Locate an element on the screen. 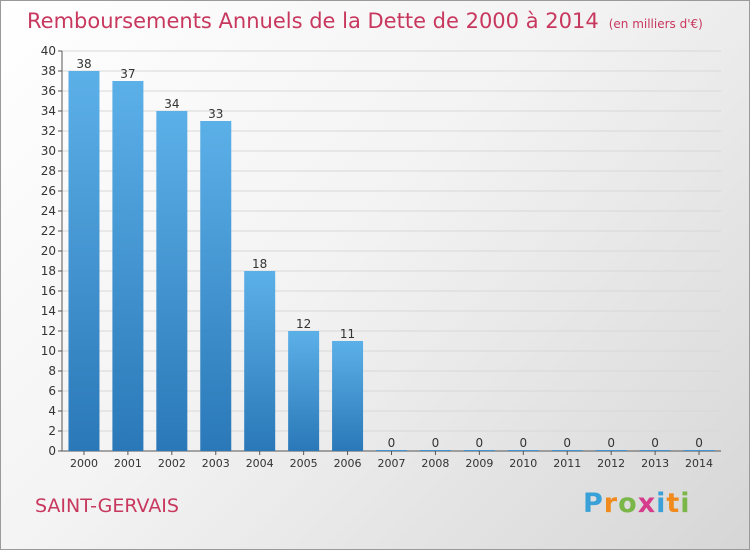 This screenshot has width=750, height=550. bar-value-label: 11 is located at coordinates (347, 334).